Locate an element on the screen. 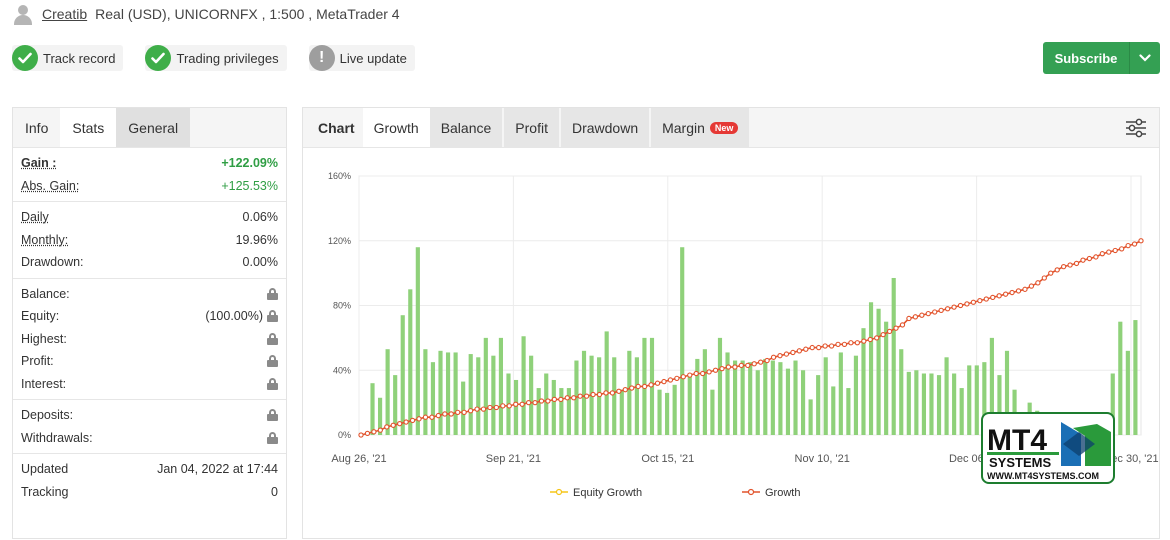  stat-label: Deposits: is located at coordinates (47, 415).